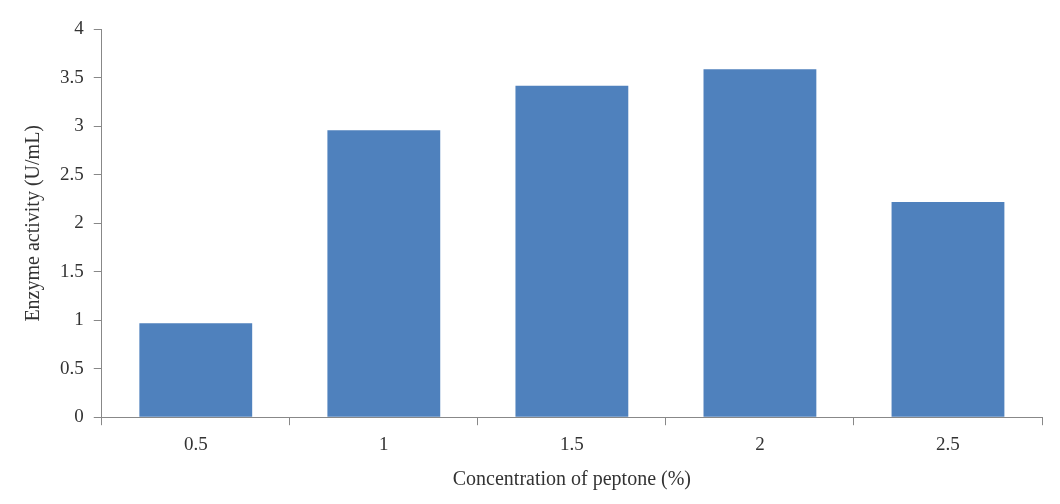  I want to click on y-tick-label: 3.5, so click(72, 76).